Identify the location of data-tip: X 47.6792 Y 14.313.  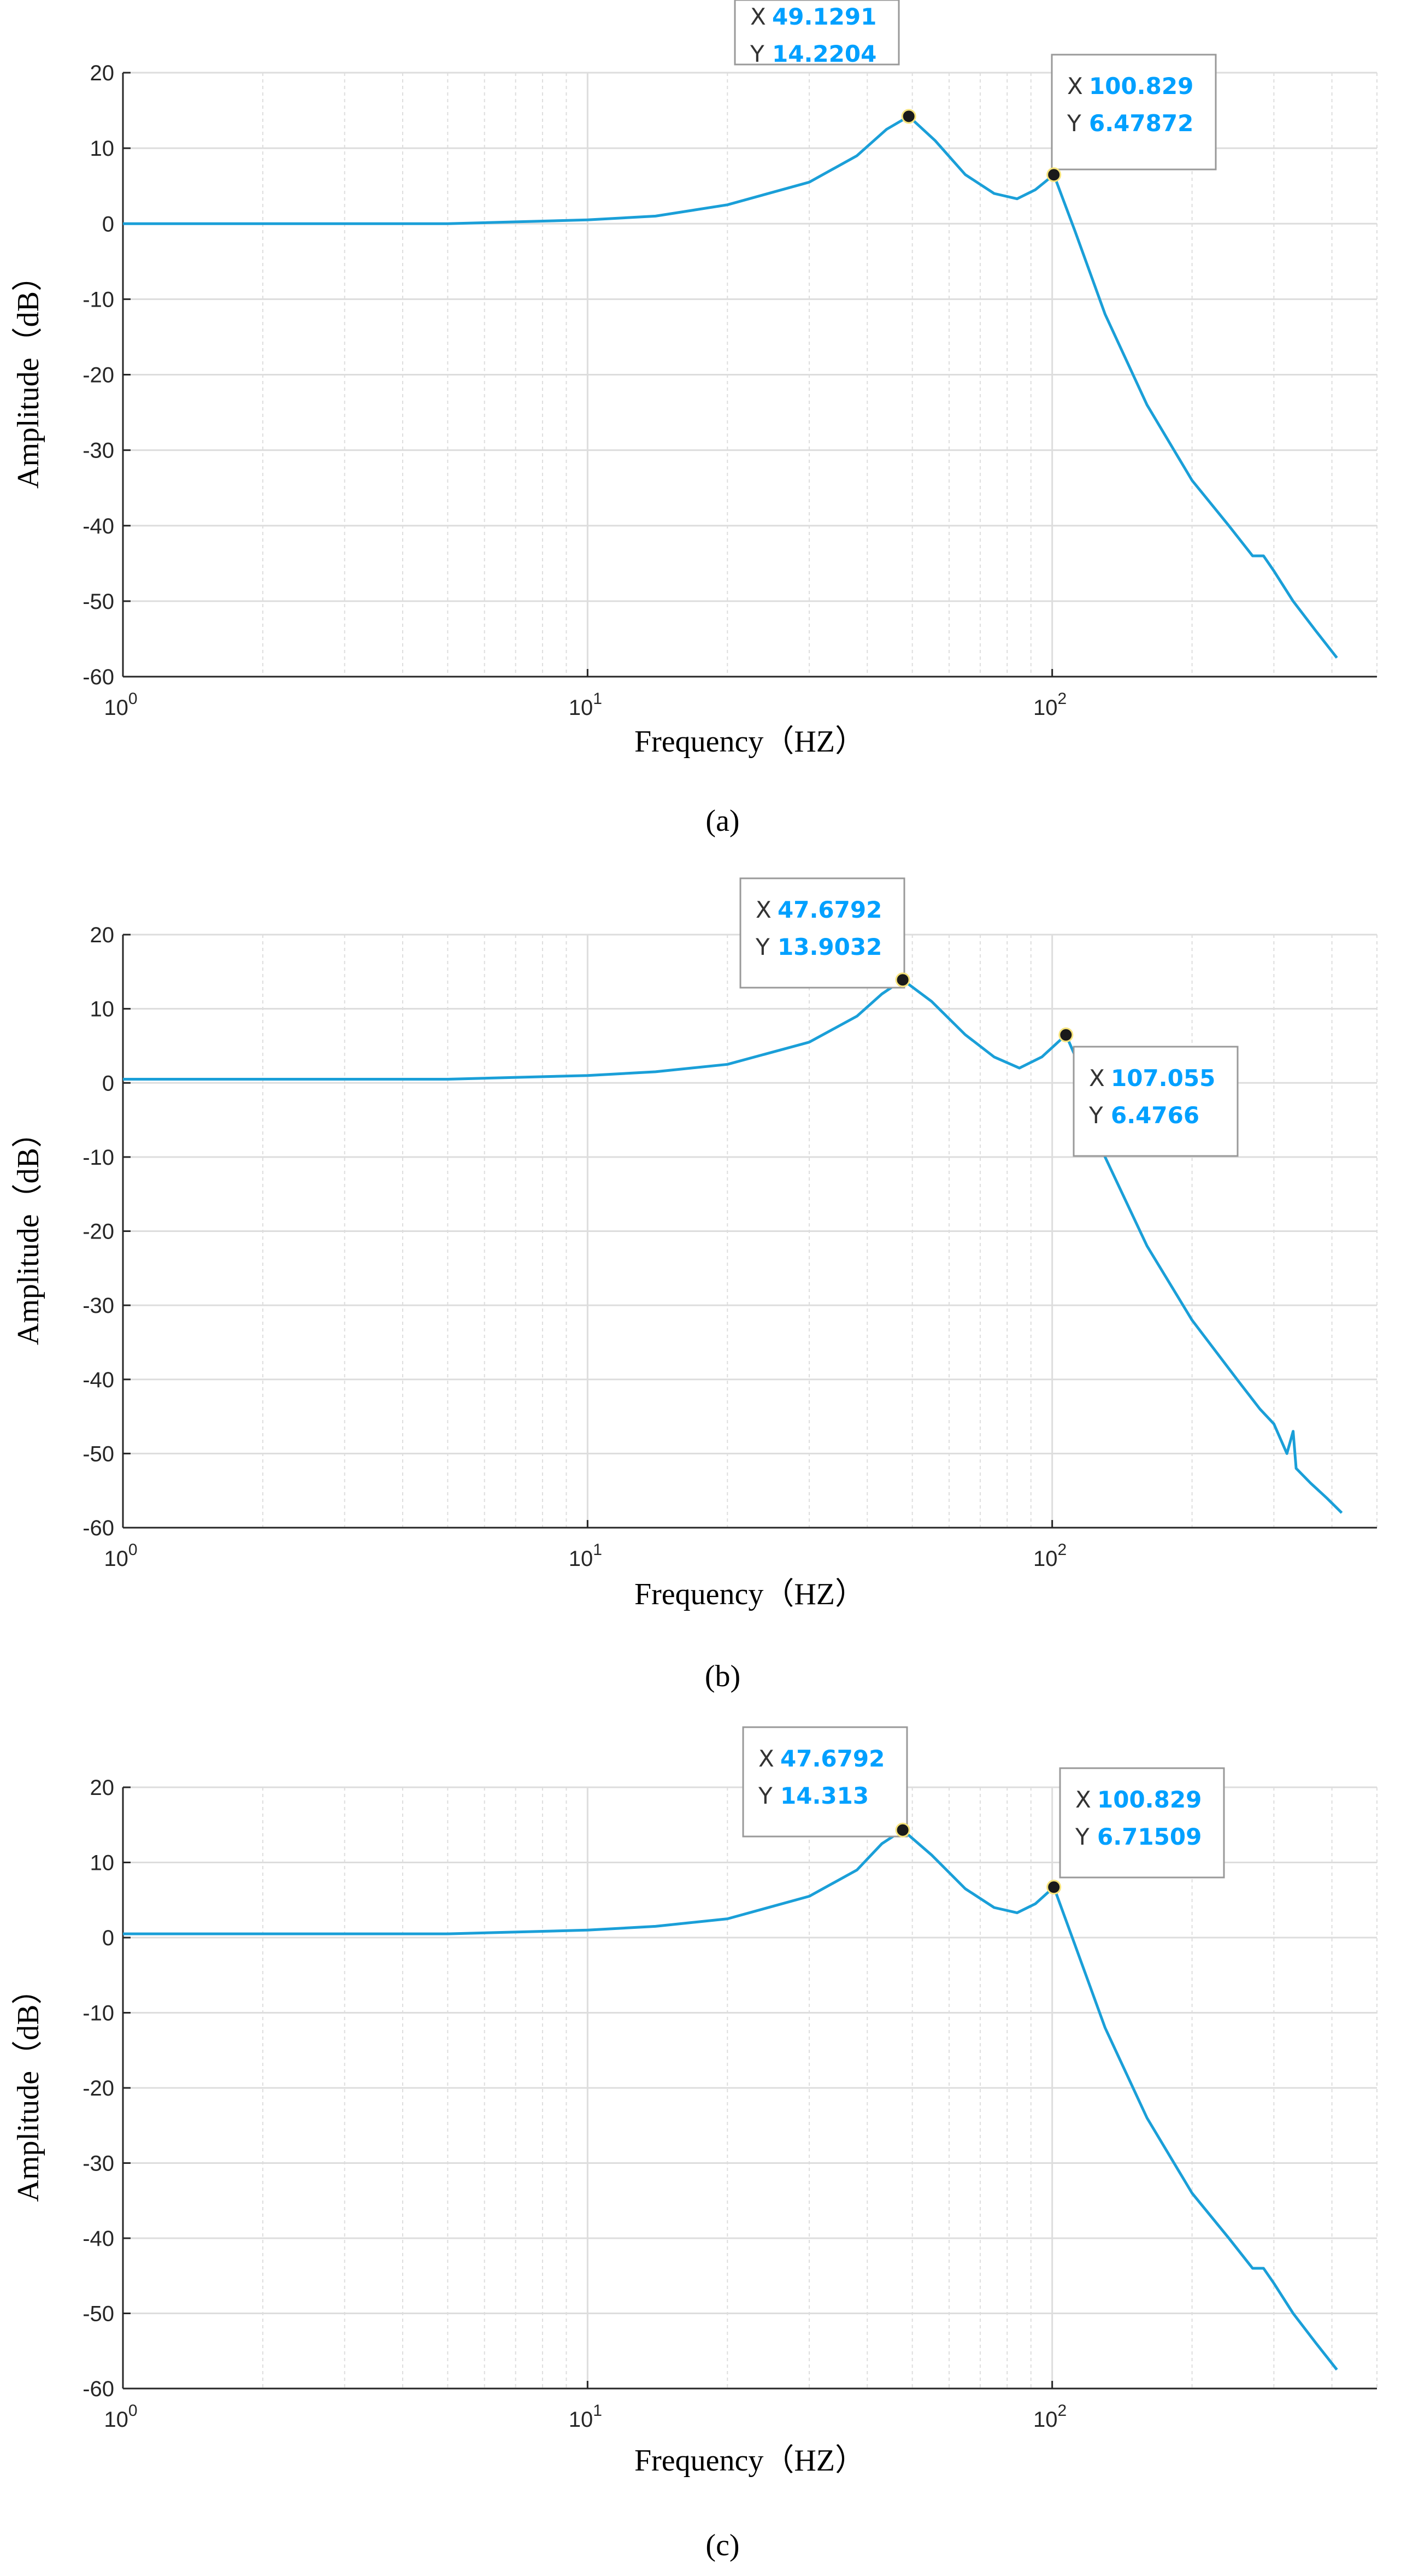
(826, 1782).